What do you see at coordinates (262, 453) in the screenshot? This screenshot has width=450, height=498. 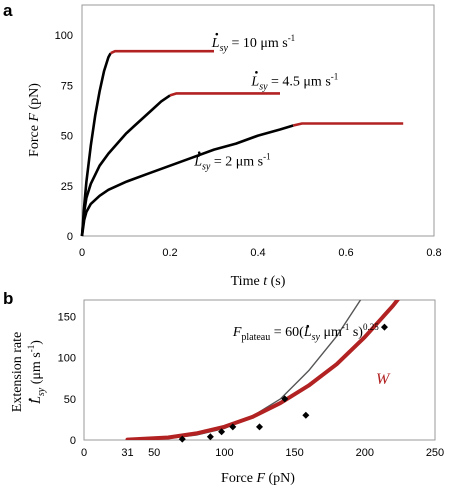 I see `panel-b-x-tick-labels: 0 31 50 100 150 200 250` at bounding box center [262, 453].